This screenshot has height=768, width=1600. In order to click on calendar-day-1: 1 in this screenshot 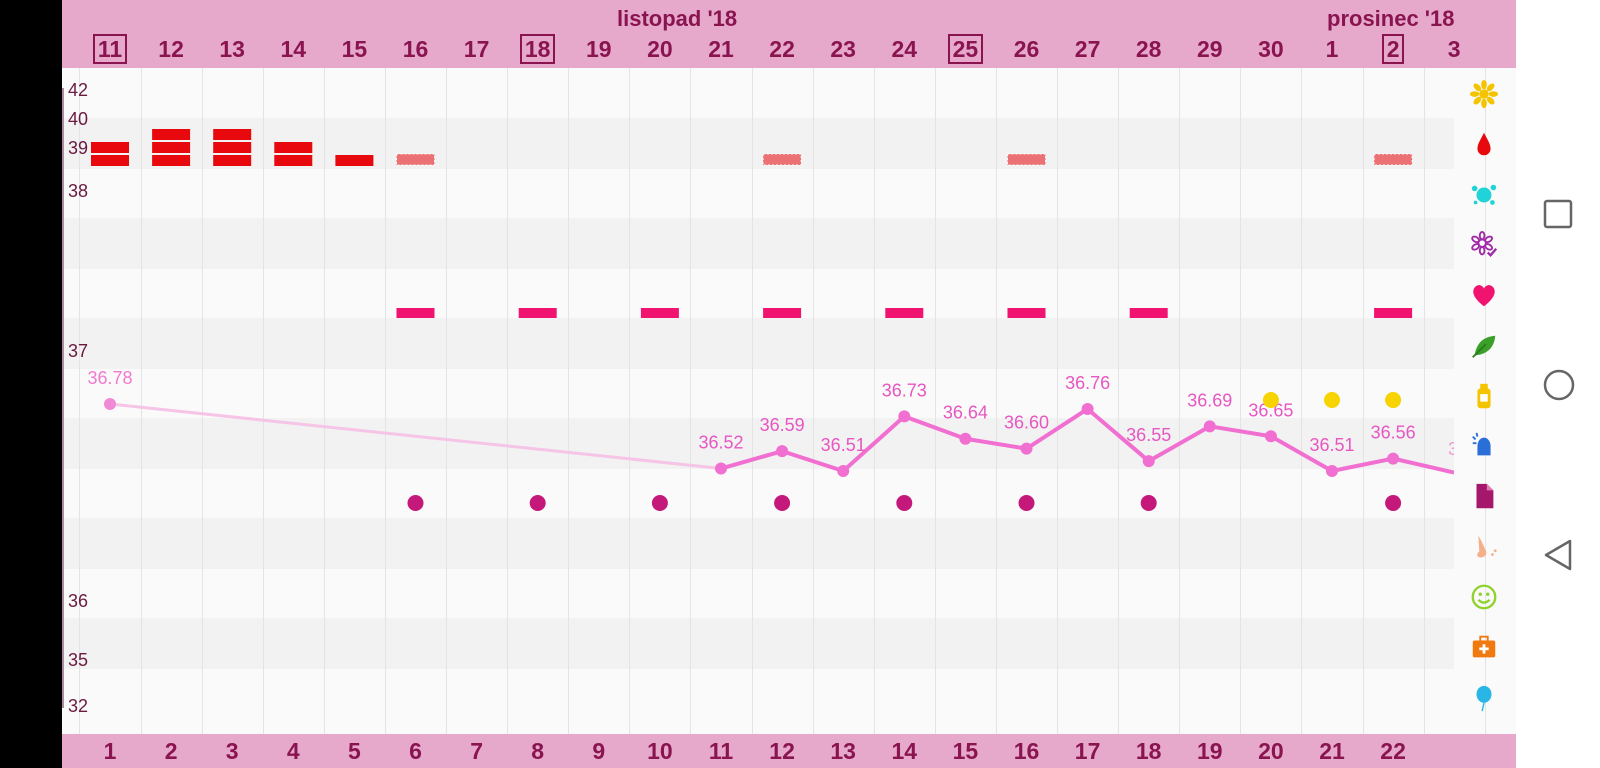, I will do `click(1332, 49)`.